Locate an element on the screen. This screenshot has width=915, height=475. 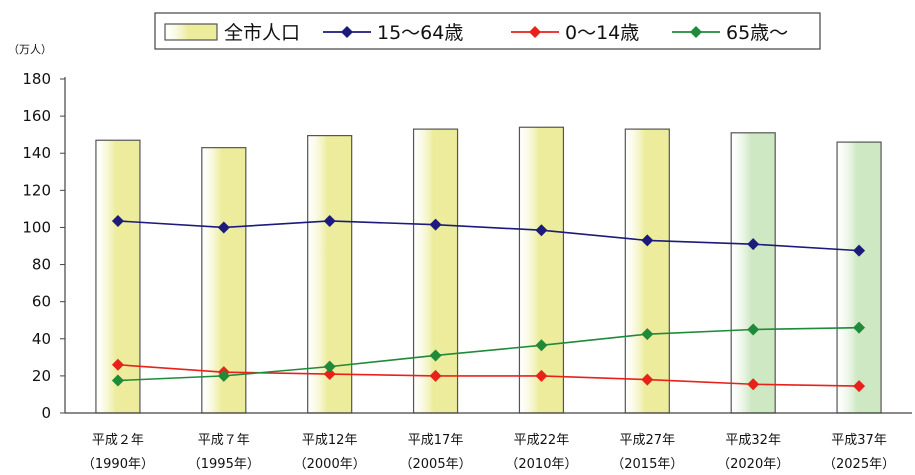
y-tick-label: 80 is located at coordinates (41, 265).